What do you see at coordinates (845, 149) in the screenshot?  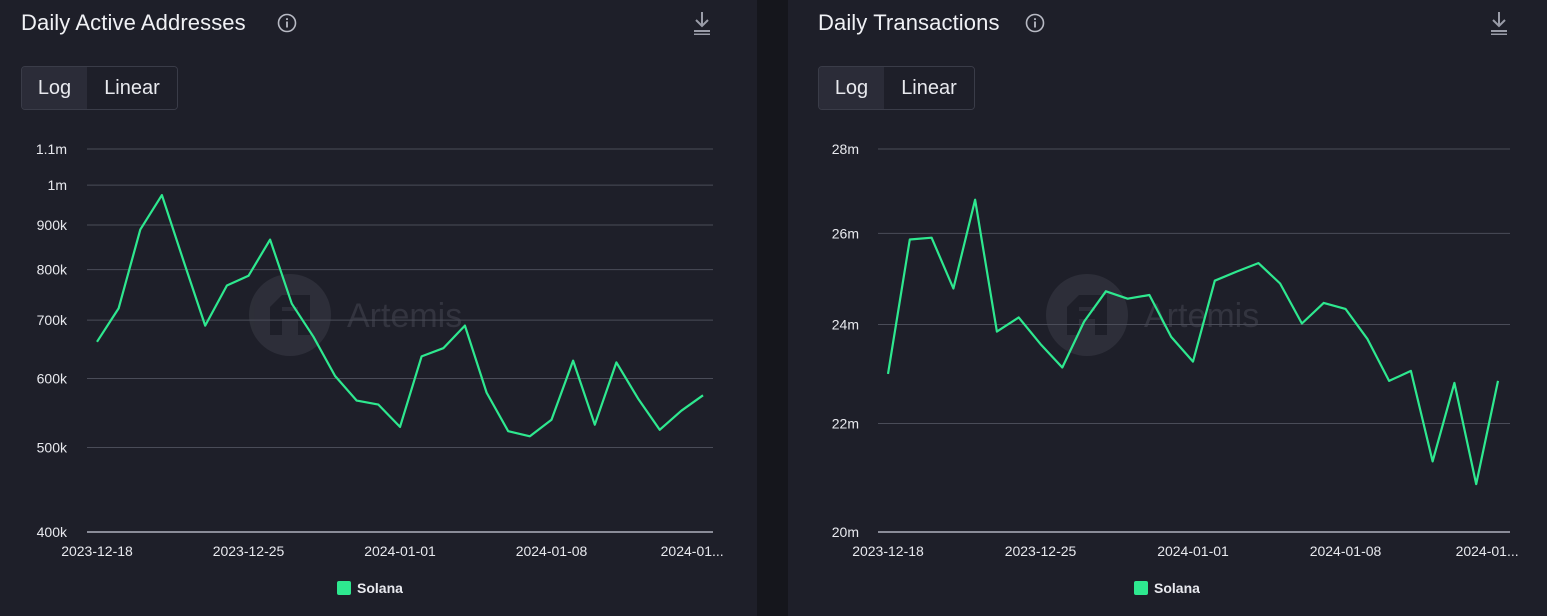 I see `y-tick-label: 28m` at bounding box center [845, 149].